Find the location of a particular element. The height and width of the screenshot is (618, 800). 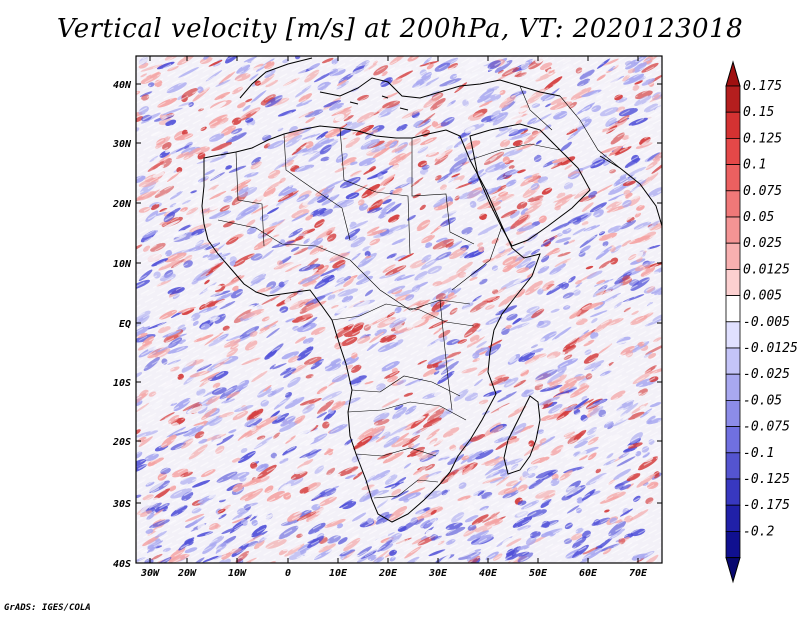

colorbar-label: 0.1 is located at coordinates (754, 165).